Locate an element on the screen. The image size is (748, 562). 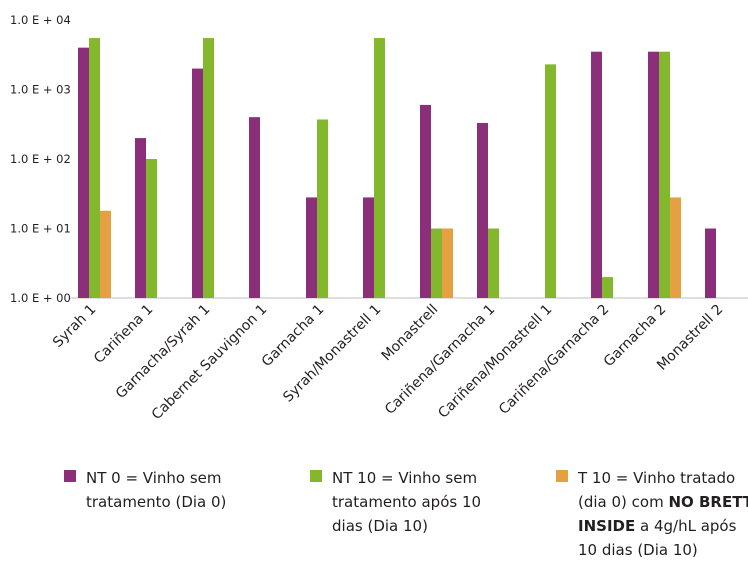
legend-text: 10 dias (Dia 10) is located at coordinates (638, 550).